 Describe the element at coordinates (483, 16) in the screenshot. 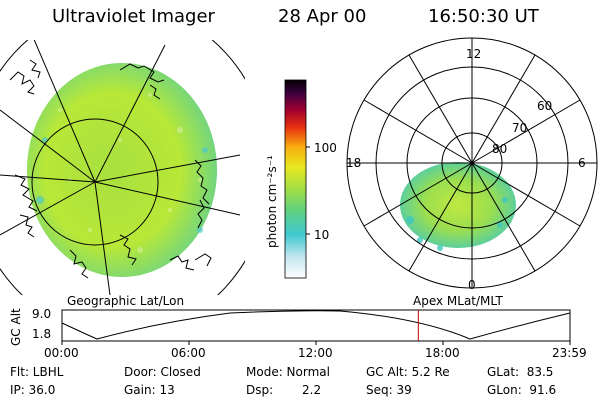

I see `time-label: 16:50:30 UT` at that location.